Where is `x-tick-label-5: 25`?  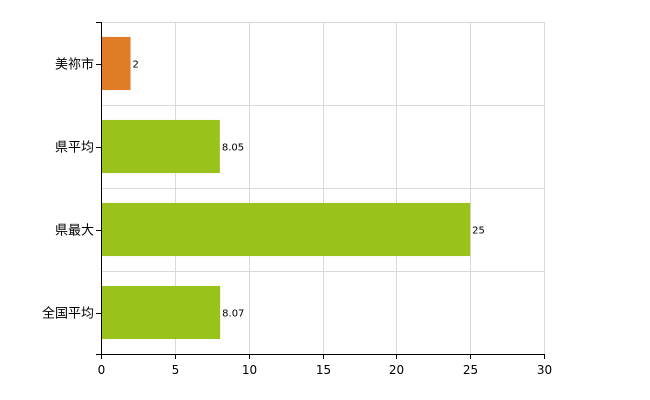
x-tick-label-5: 25 is located at coordinates (470, 370).